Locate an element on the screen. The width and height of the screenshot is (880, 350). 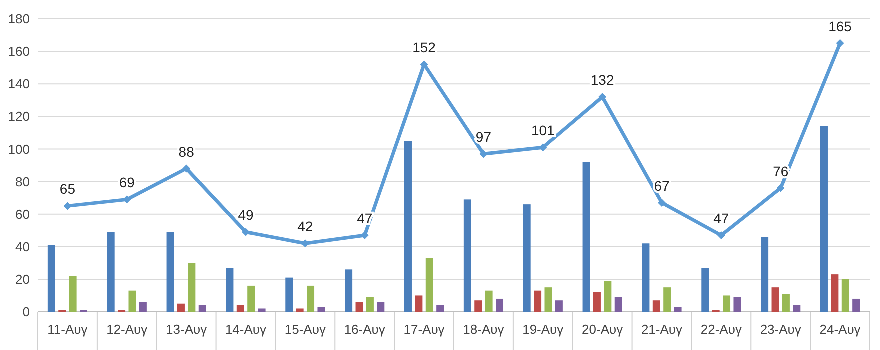
y-tick-label: 60 is located at coordinates (23, 214).